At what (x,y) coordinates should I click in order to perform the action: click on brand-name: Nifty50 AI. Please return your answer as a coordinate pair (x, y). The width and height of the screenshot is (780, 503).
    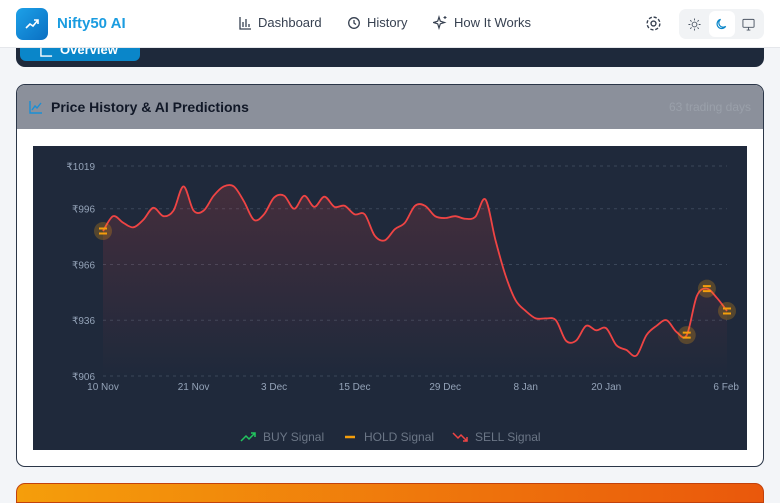
    Looking at the image, I should click on (91, 23).